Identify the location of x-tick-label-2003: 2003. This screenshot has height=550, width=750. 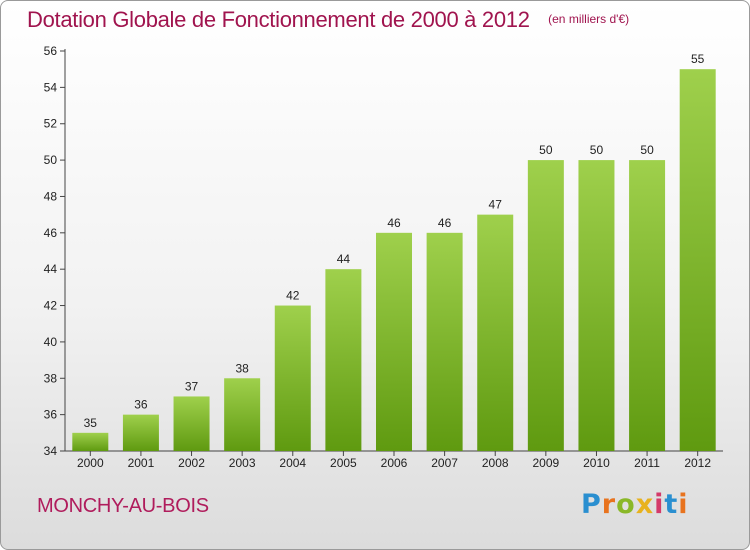
(242, 463).